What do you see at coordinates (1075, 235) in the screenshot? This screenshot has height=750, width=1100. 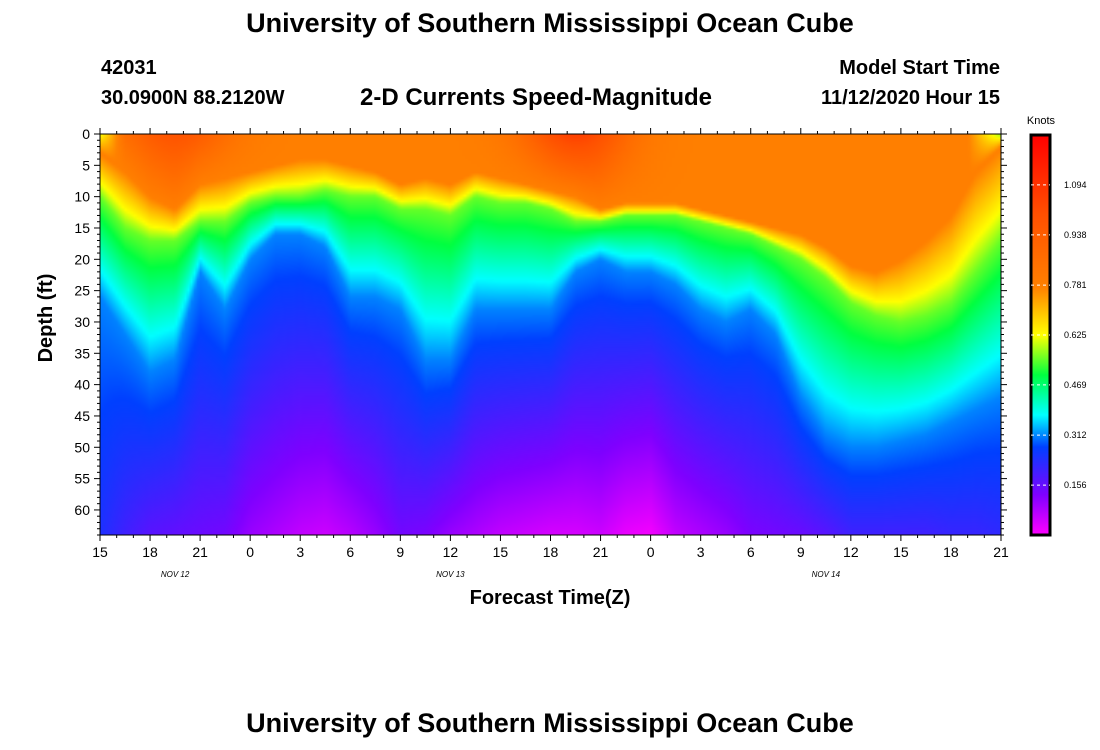 I see `colorbar-tick-label: 0.938` at bounding box center [1075, 235].